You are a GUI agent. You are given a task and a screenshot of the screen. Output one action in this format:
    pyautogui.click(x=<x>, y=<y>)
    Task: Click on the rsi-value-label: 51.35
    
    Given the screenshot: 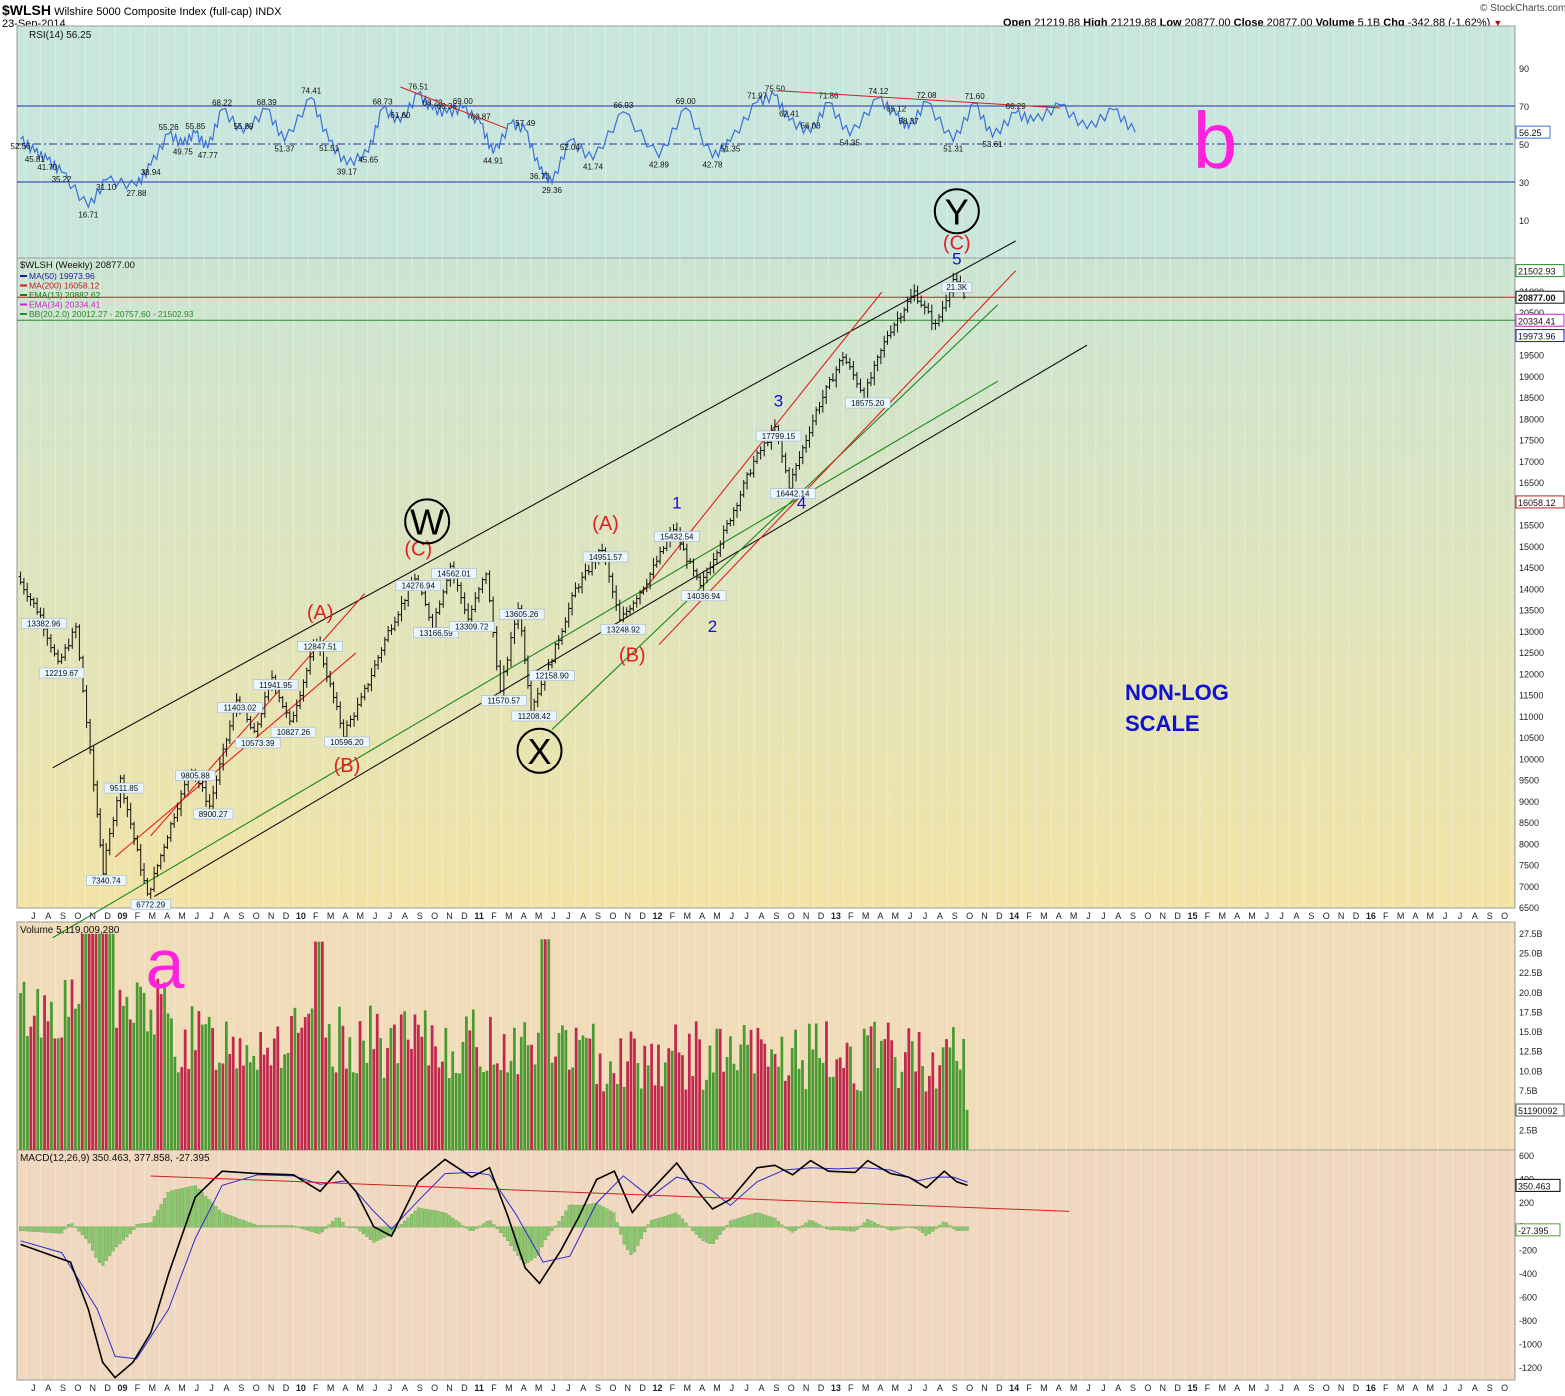 What is the action you would take?
    pyautogui.click(x=730, y=148)
    